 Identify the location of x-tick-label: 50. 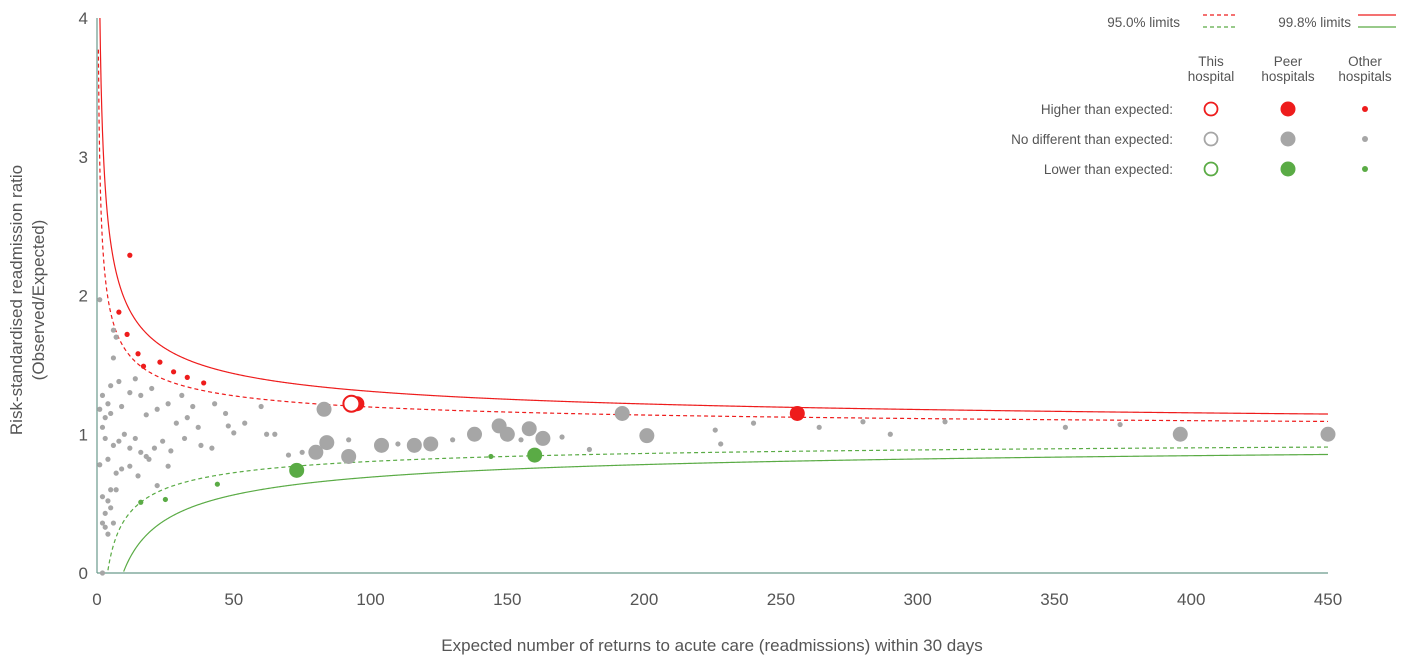
(233, 599).